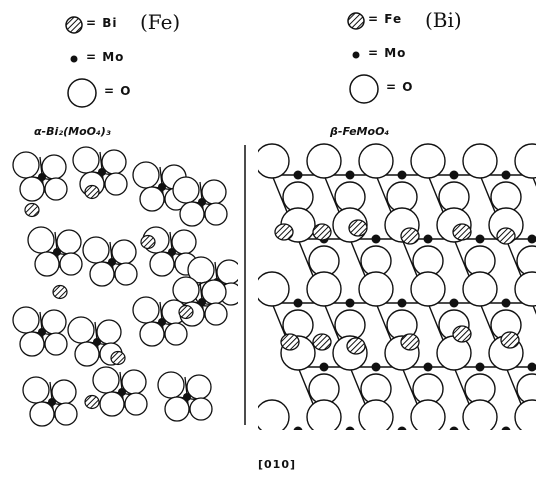  I want to click on legend-right-alt-element: (Bi), so click(443, 20).